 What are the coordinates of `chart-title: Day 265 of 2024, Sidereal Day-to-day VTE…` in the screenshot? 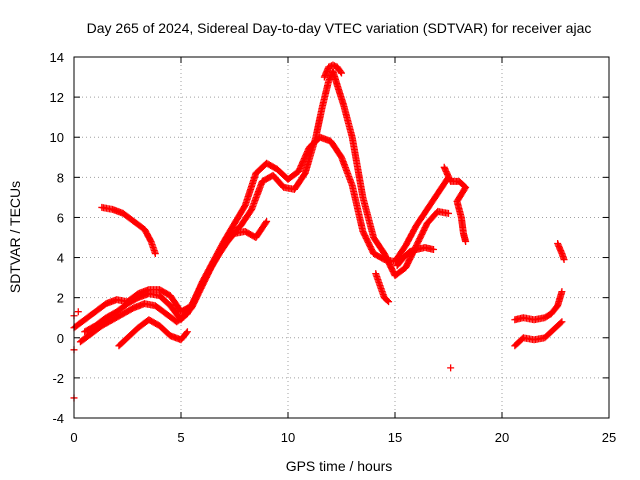 It's located at (339, 28).